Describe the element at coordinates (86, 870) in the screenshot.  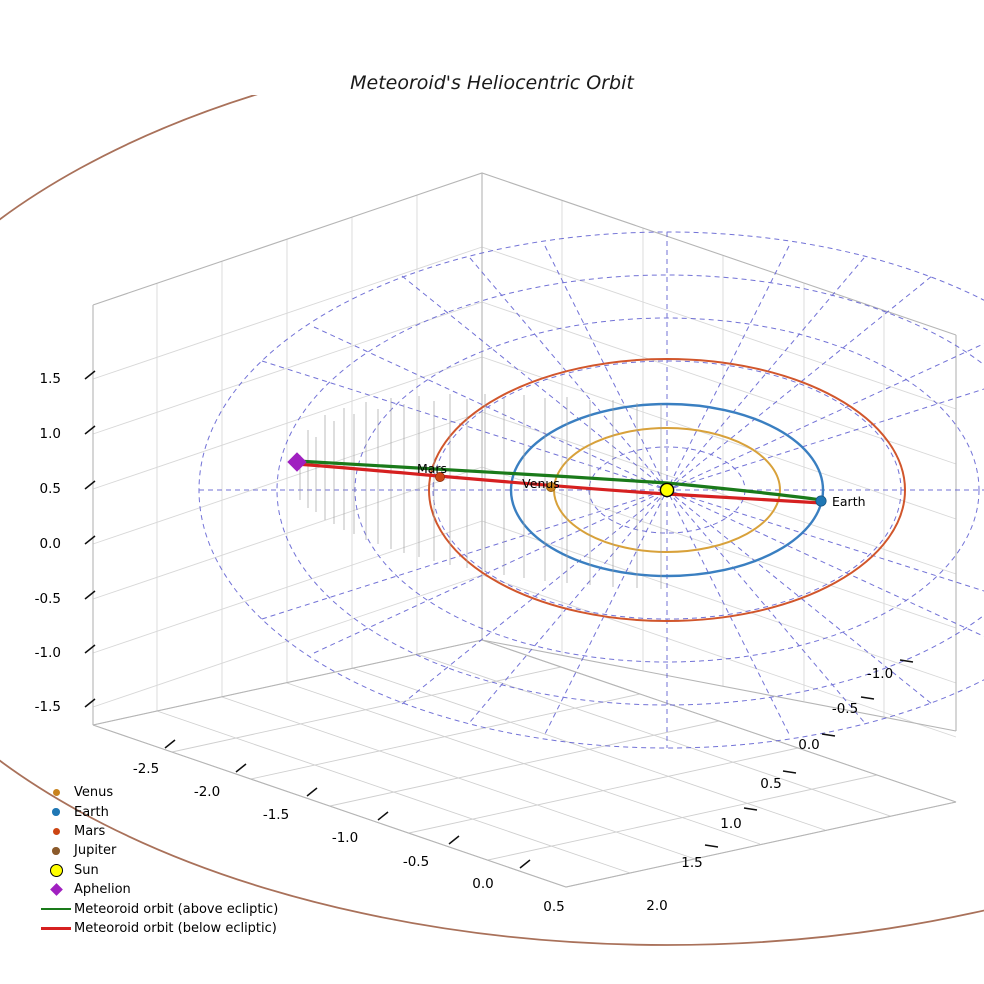
I see `legend-label: Sun` at that location.